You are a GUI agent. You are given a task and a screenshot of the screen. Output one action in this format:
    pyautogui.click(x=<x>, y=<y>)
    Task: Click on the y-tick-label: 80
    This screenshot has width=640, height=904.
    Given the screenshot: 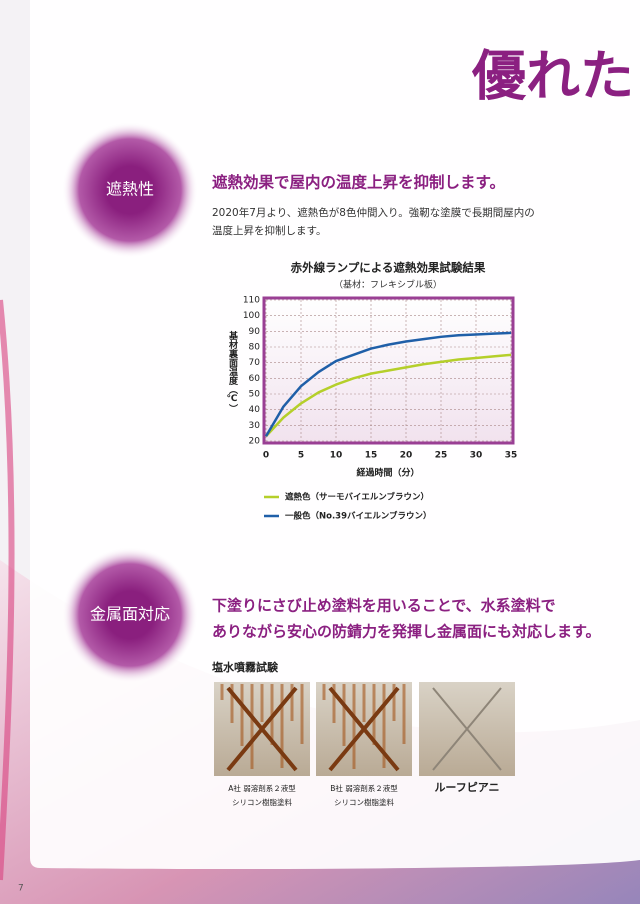 What is the action you would take?
    pyautogui.click(x=255, y=348)
    